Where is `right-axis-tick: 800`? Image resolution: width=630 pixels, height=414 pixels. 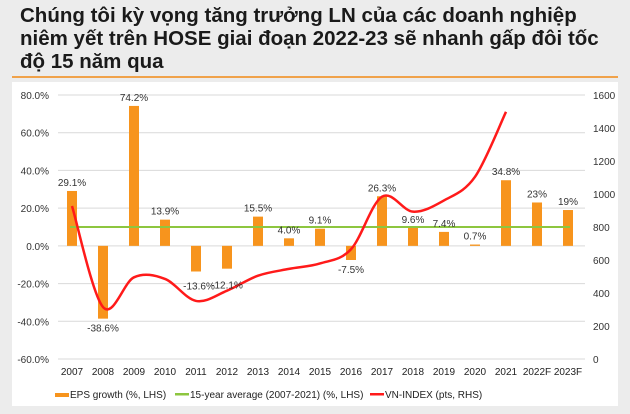
right-axis-tick: 800 is located at coordinates (601, 228).